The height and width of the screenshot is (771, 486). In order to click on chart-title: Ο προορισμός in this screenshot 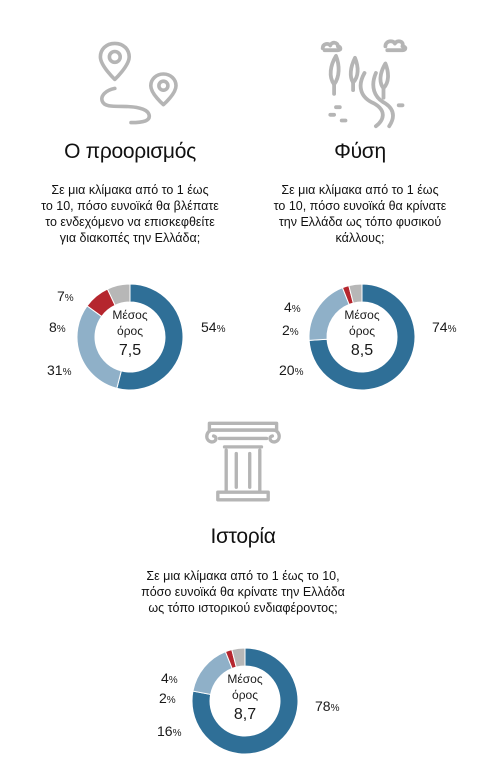, I will do `click(130, 151)`.